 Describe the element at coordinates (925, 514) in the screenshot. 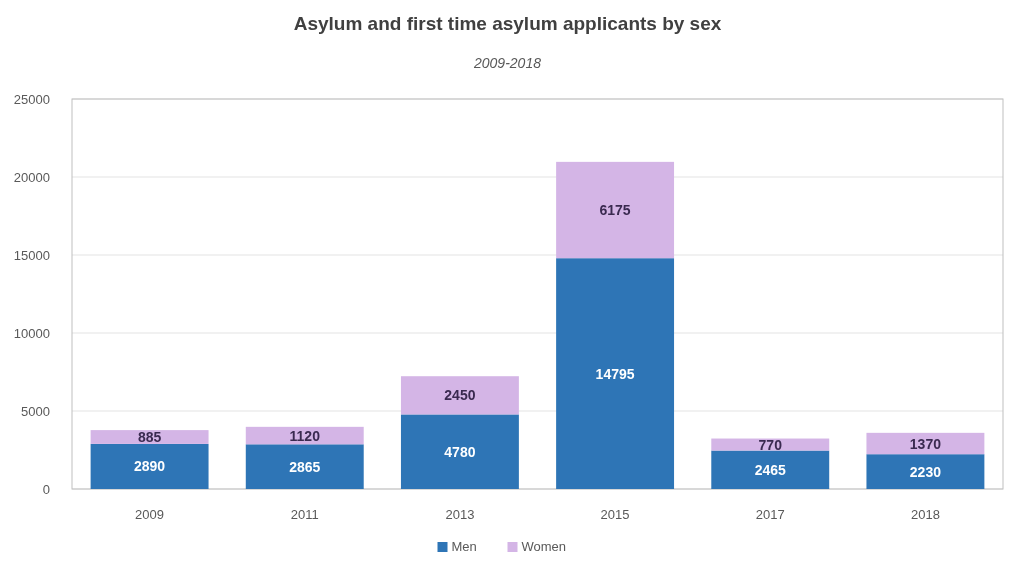

I see `x-tick-label: 2018` at that location.